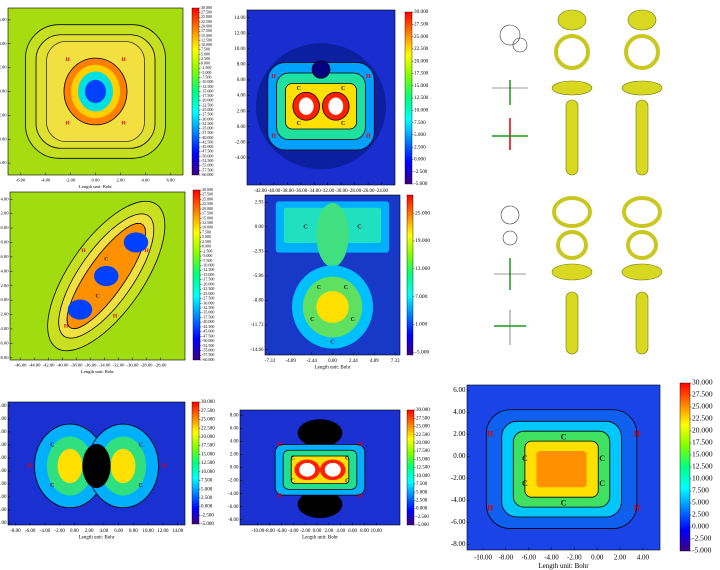 The image size is (720, 570). Describe the element at coordinates (458, 478) in the screenshot. I see `y-tick-label: -2.00` at that location.